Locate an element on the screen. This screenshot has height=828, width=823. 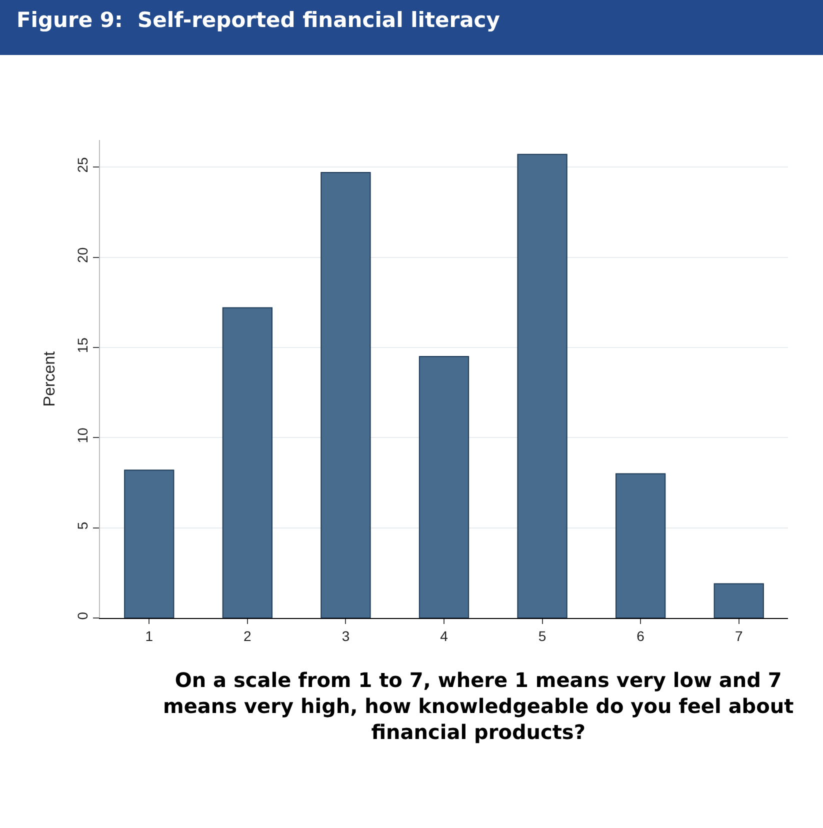
x-tick-label: 7 is located at coordinates (738, 636).